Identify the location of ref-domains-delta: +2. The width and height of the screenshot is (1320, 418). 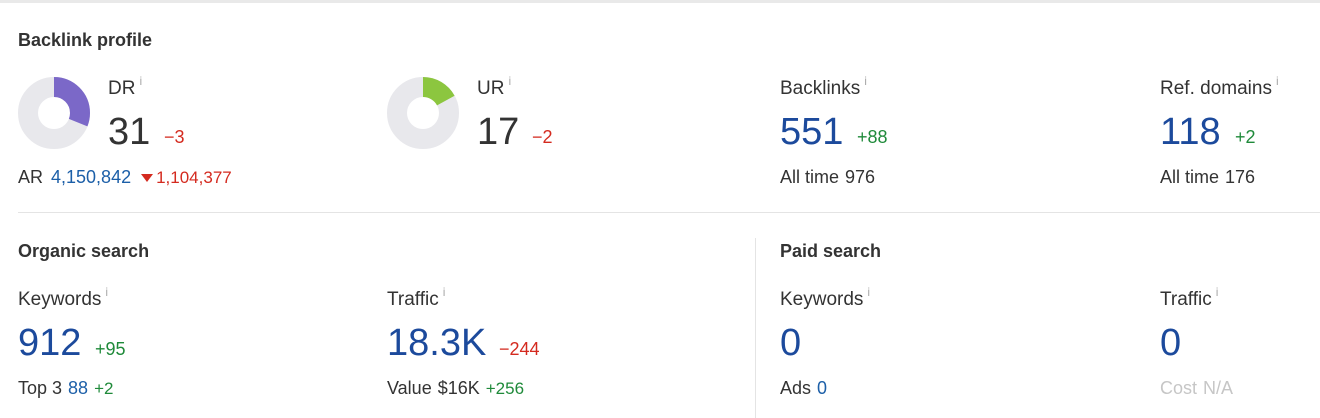
(1245, 137).